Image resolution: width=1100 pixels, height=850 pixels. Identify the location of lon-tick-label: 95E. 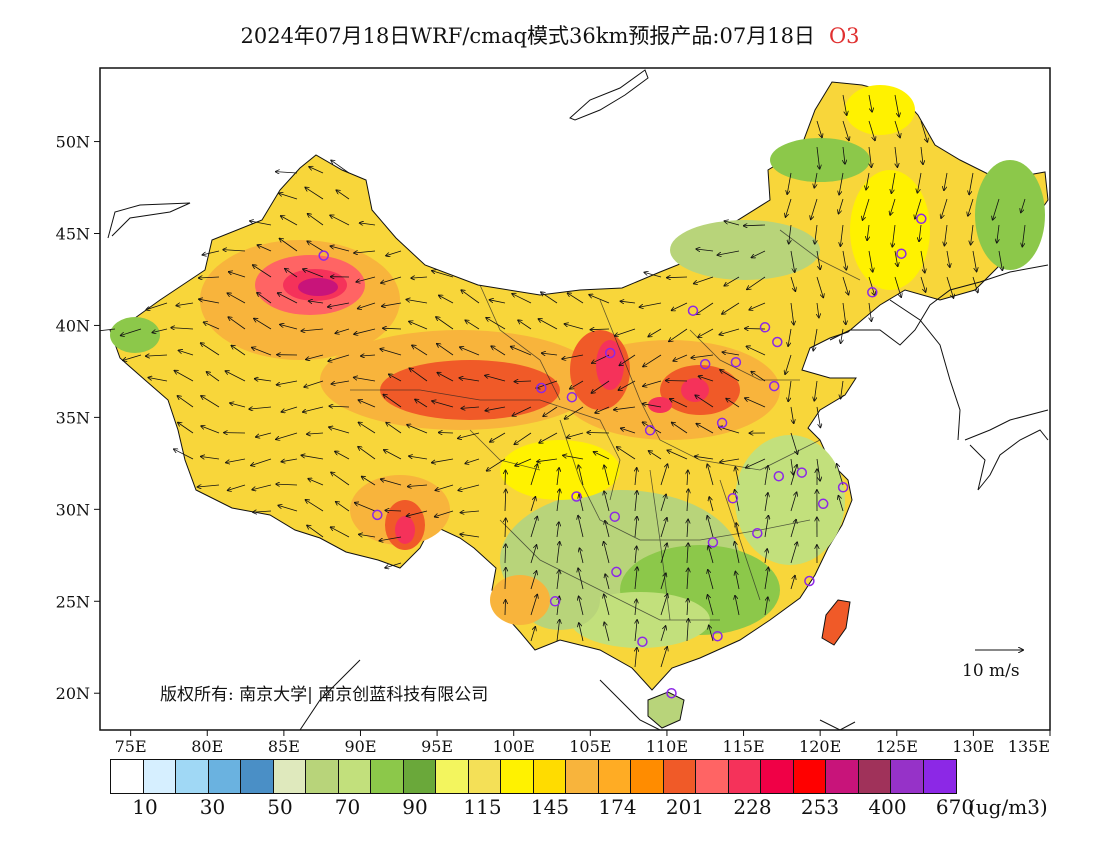
(437, 746).